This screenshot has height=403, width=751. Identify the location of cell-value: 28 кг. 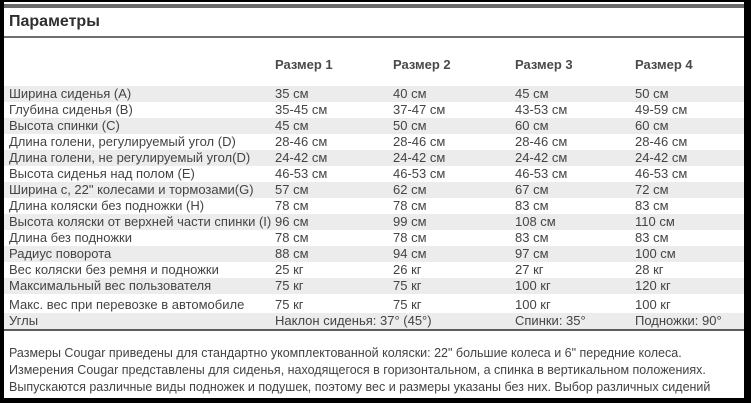
(649, 269).